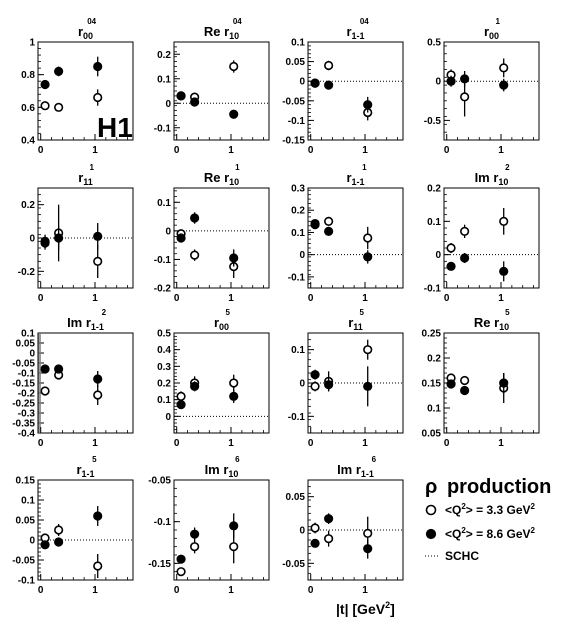 The height and width of the screenshot is (624, 567). I want to click on y-tick-label: -0.05, so click(293, 564).